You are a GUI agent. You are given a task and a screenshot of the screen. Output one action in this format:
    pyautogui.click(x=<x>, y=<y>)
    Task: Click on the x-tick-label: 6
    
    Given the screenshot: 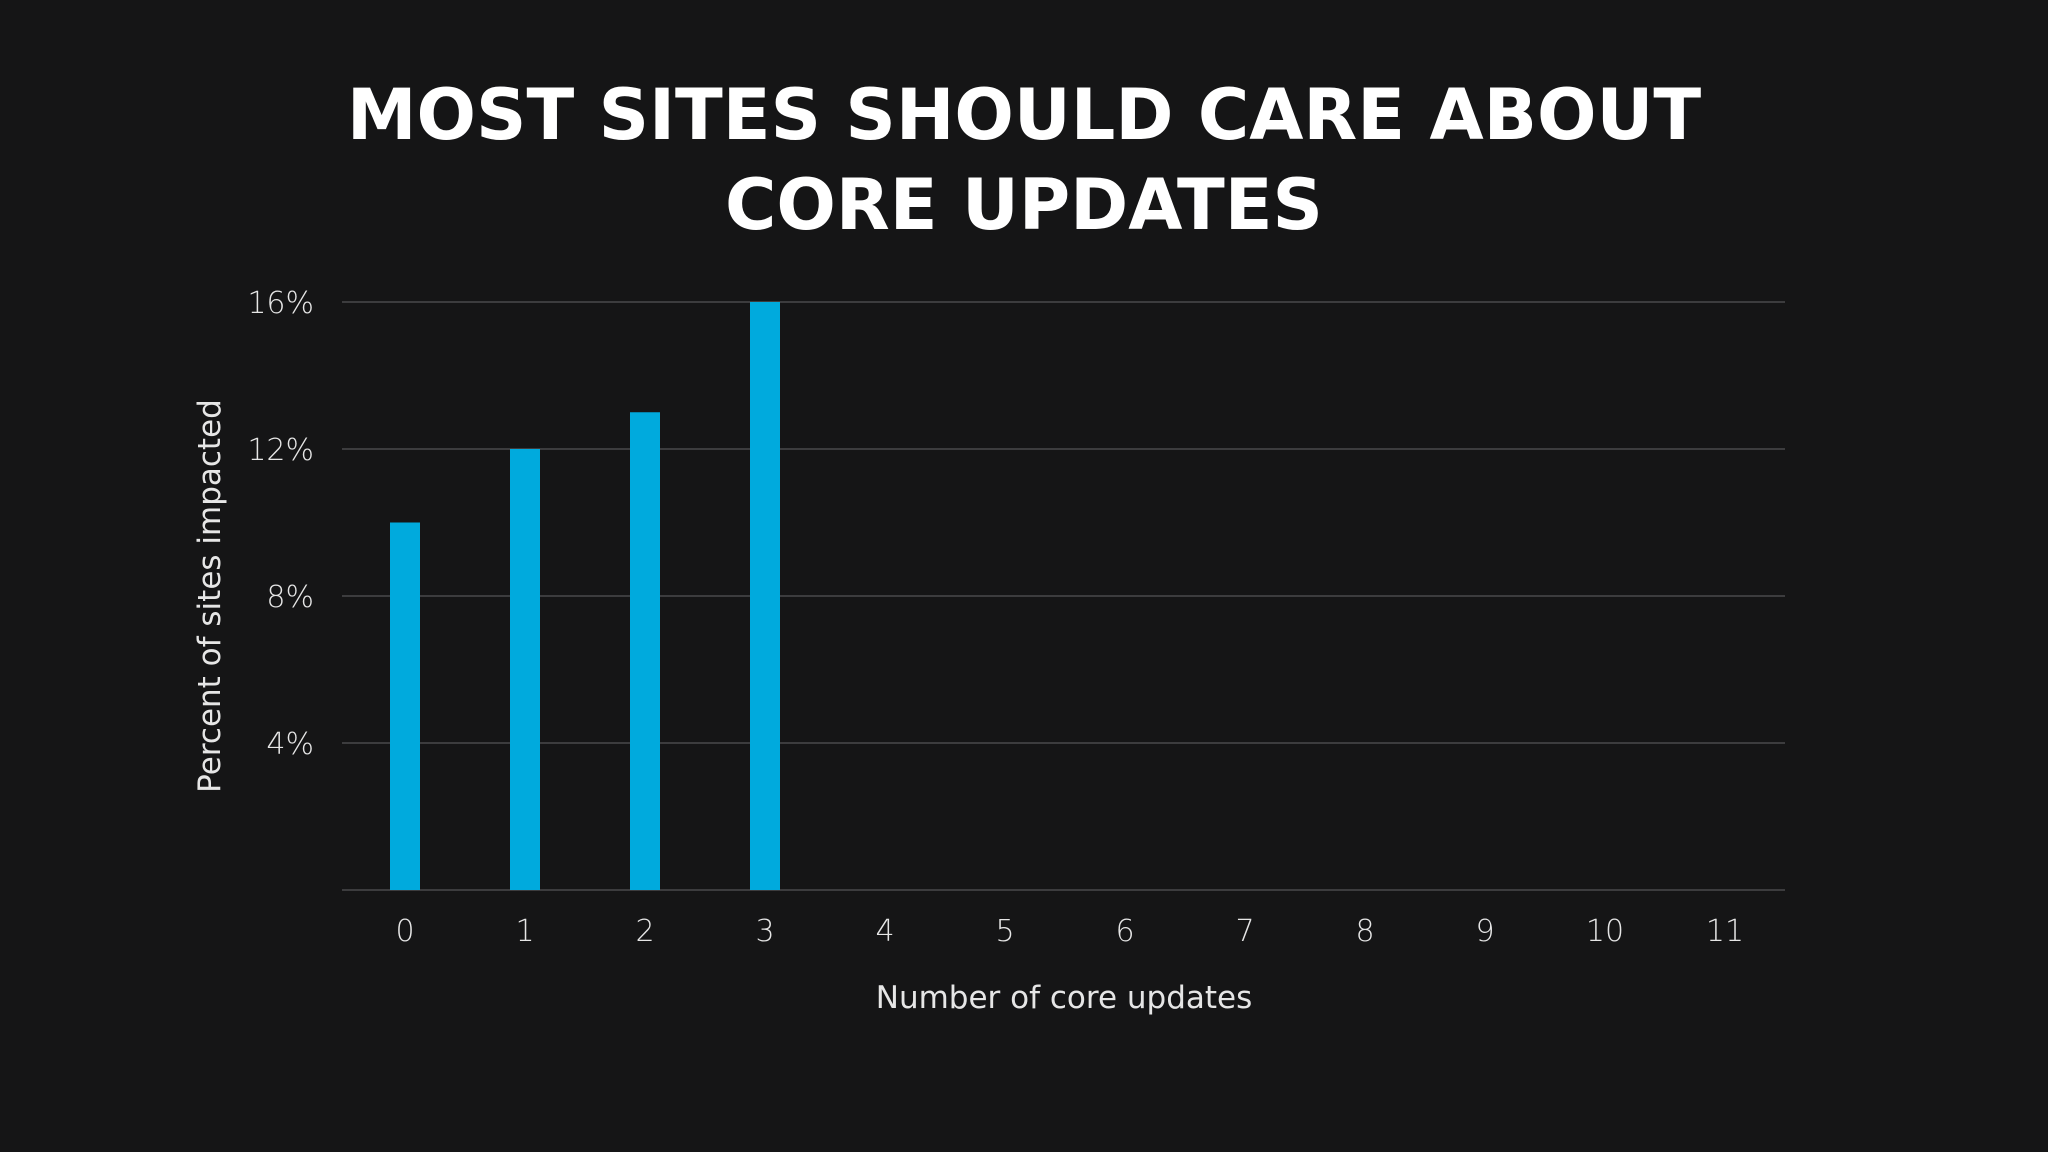 What is the action you would take?
    pyautogui.click(x=1124, y=931)
    